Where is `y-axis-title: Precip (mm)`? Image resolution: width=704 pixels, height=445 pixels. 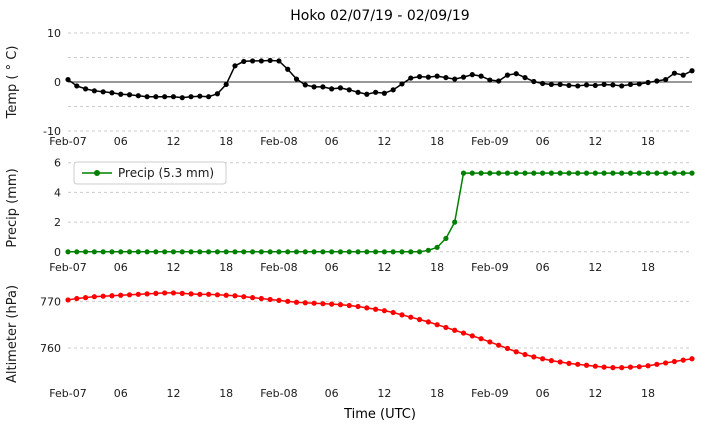
y-axis-title: Precip (mm) is located at coordinates (12, 207).